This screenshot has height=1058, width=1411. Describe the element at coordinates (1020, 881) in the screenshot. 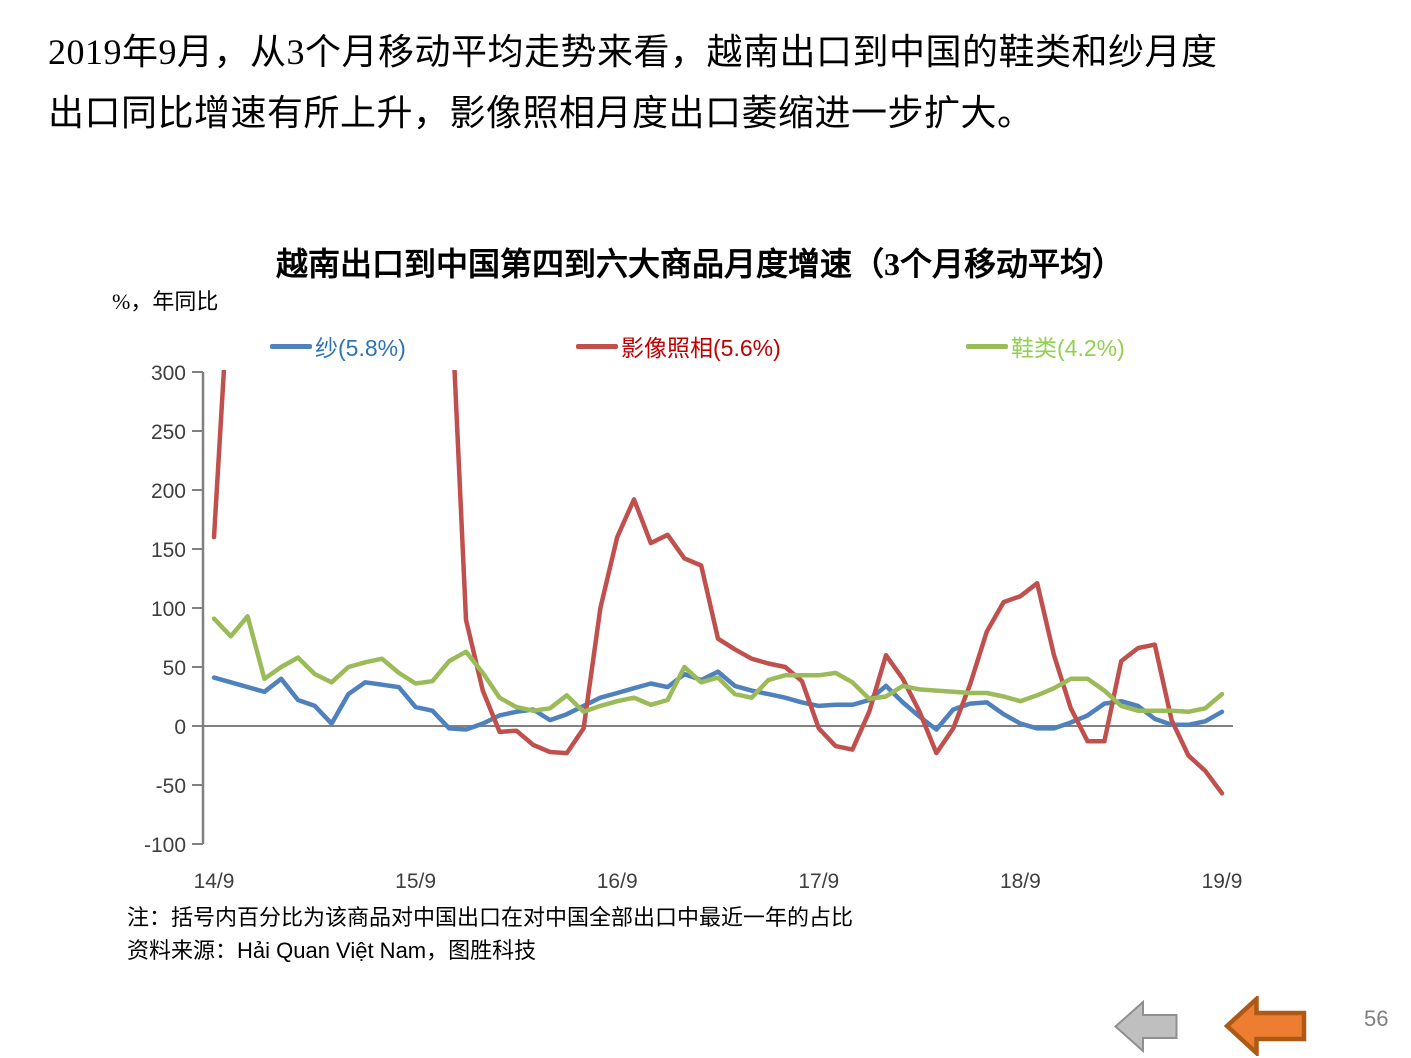

I see `svg-text: 18/9` at that location.